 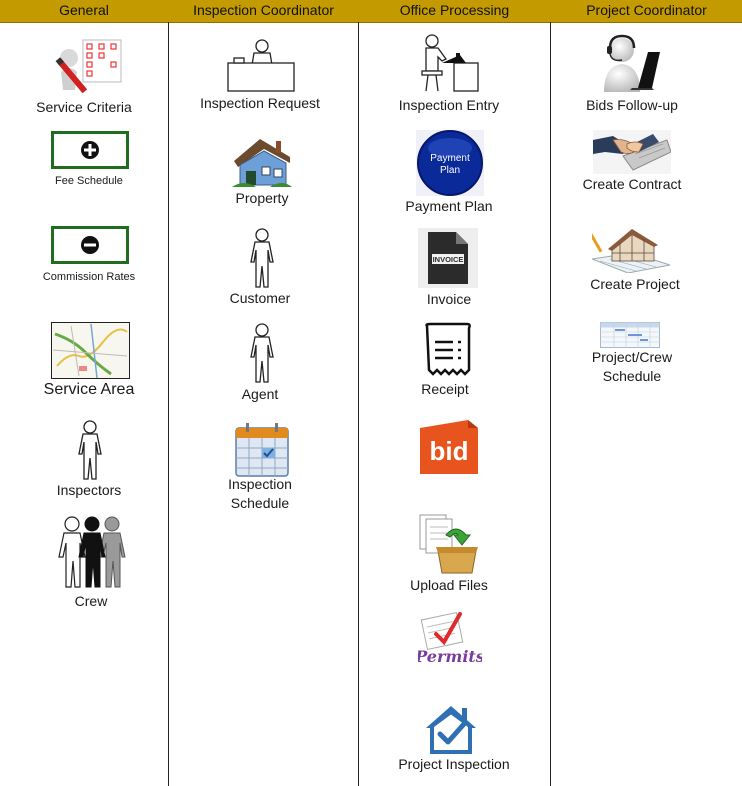 What do you see at coordinates (449, 585) in the screenshot?
I see `upload-files-label: Upload Files` at bounding box center [449, 585].